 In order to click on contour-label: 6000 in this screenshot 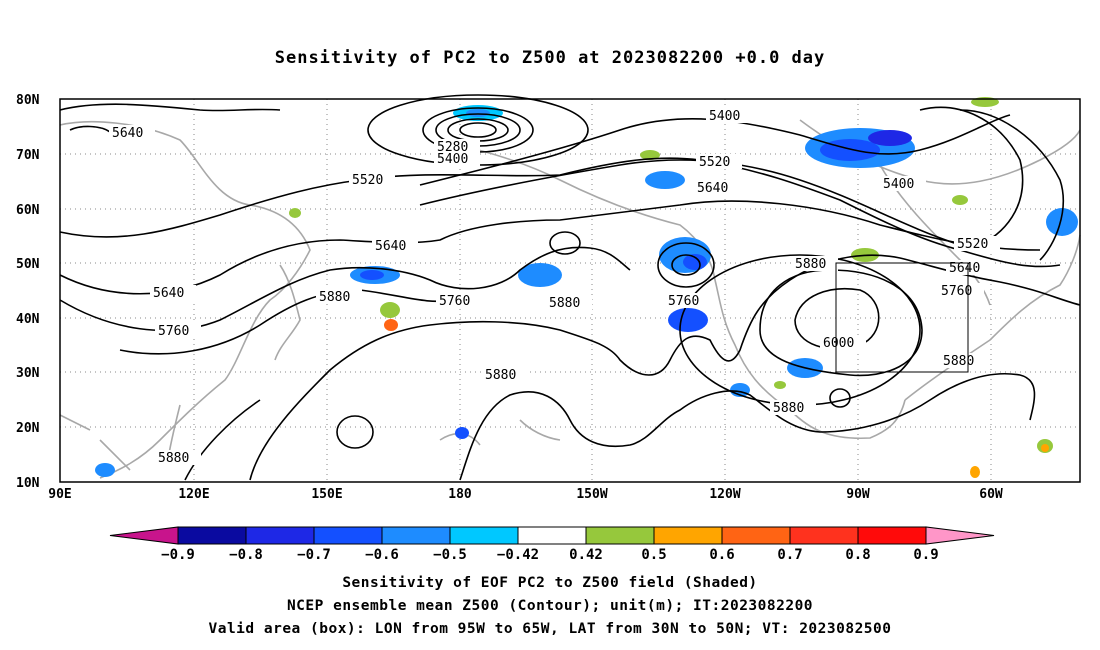, I will do `click(838, 343)`.